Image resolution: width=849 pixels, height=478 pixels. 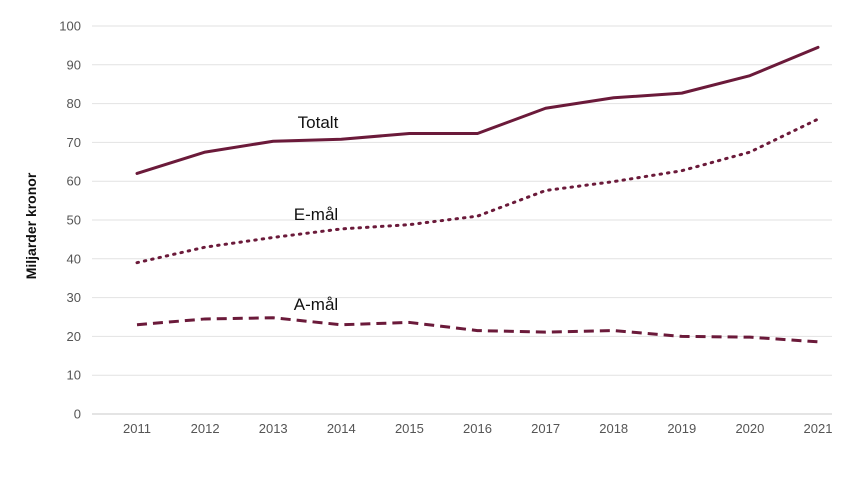 I want to click on y-tick-label-60: 60, so click(x=74, y=181).